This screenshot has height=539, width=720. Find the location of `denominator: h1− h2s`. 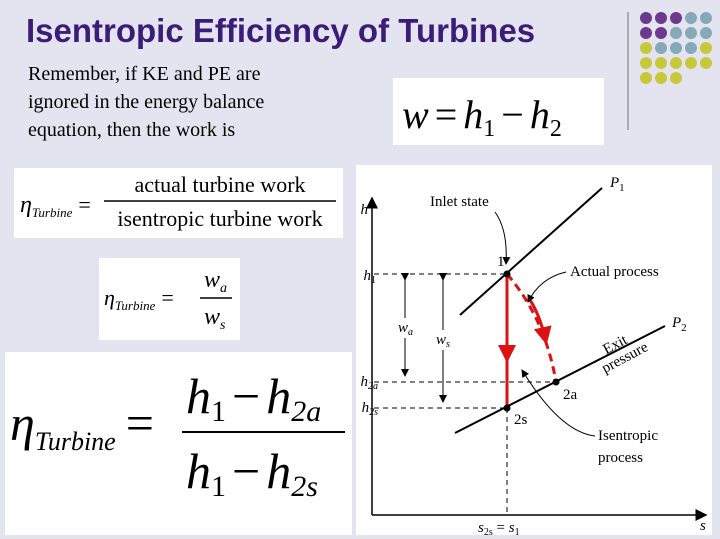

denominator: h1− h2s is located at coordinates (252, 473).